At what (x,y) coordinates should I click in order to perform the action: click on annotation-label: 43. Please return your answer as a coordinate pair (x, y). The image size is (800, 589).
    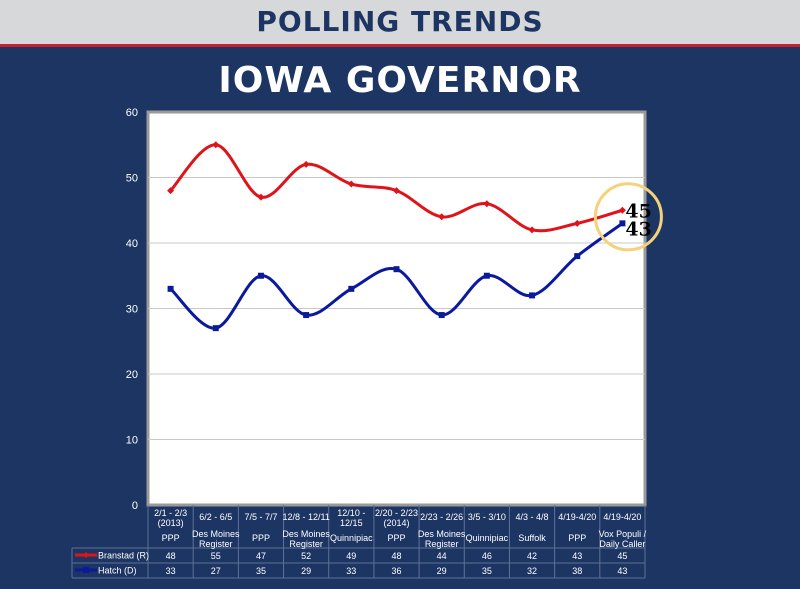
    Looking at the image, I should click on (638, 229).